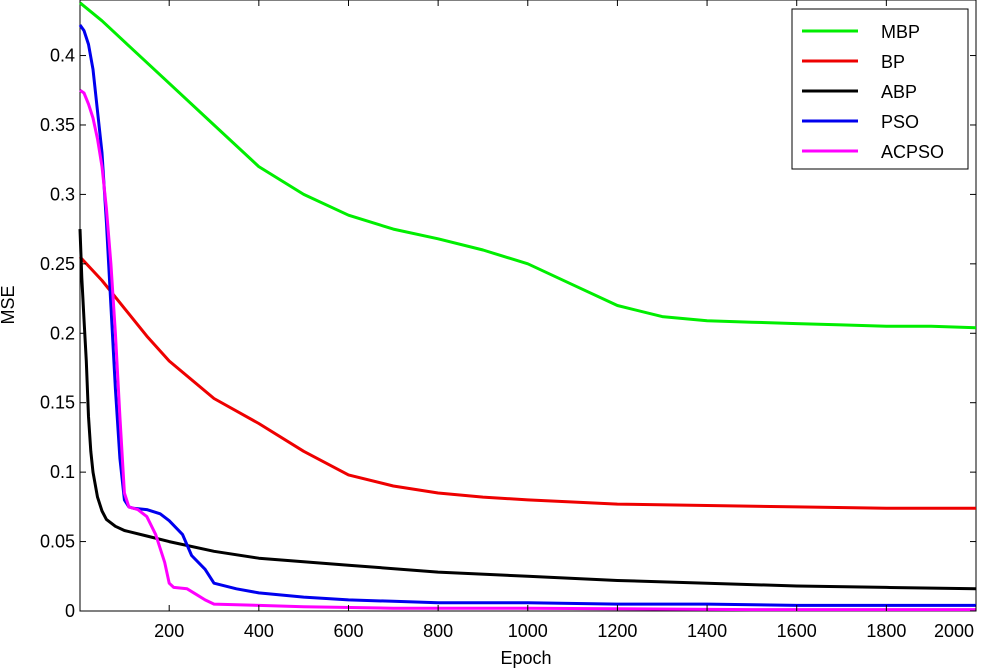 This screenshot has height=669, width=1000. What do you see at coordinates (899, 92) in the screenshot?
I see `legend-label-abp: ABP` at bounding box center [899, 92].